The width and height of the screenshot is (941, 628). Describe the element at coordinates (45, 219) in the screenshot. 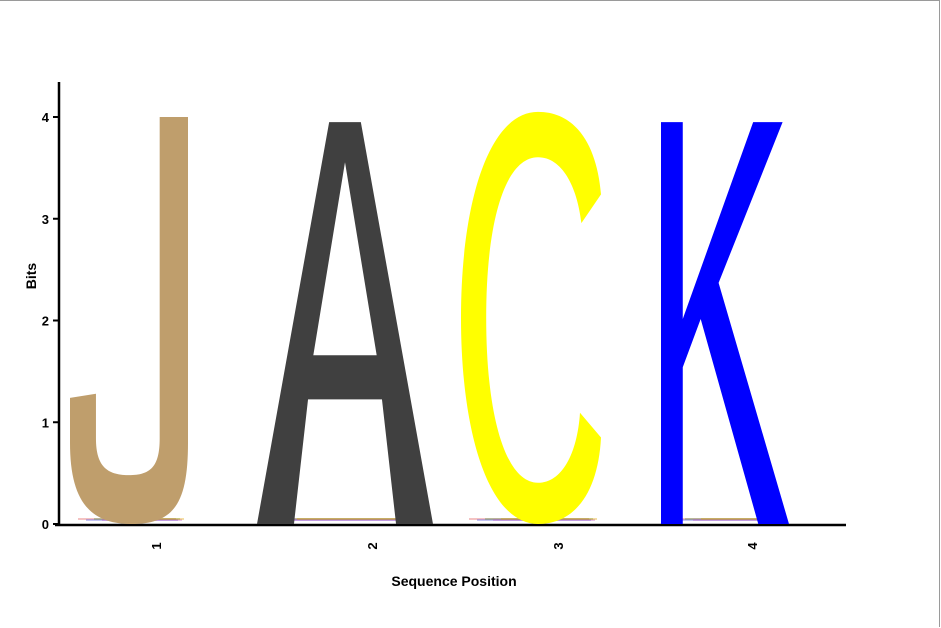

I see `y-tick-label: 3` at that location.